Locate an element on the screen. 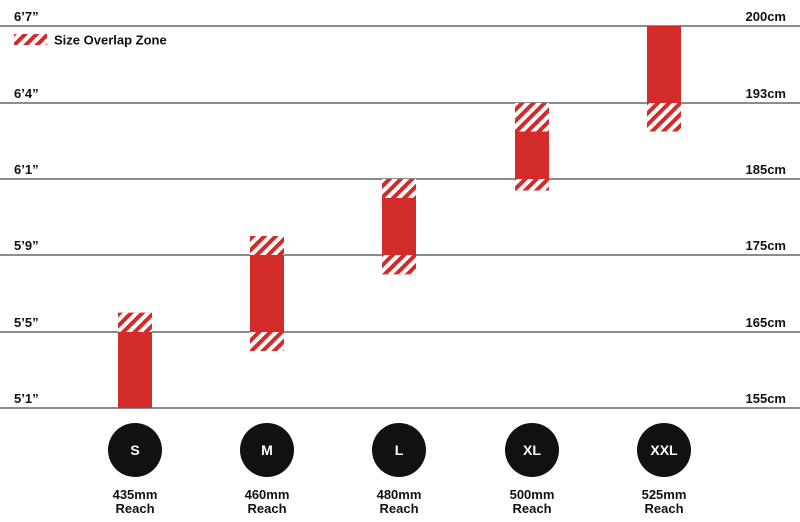 This screenshot has height=522, width=800. reach-value: 525mm is located at coordinates (664, 494).